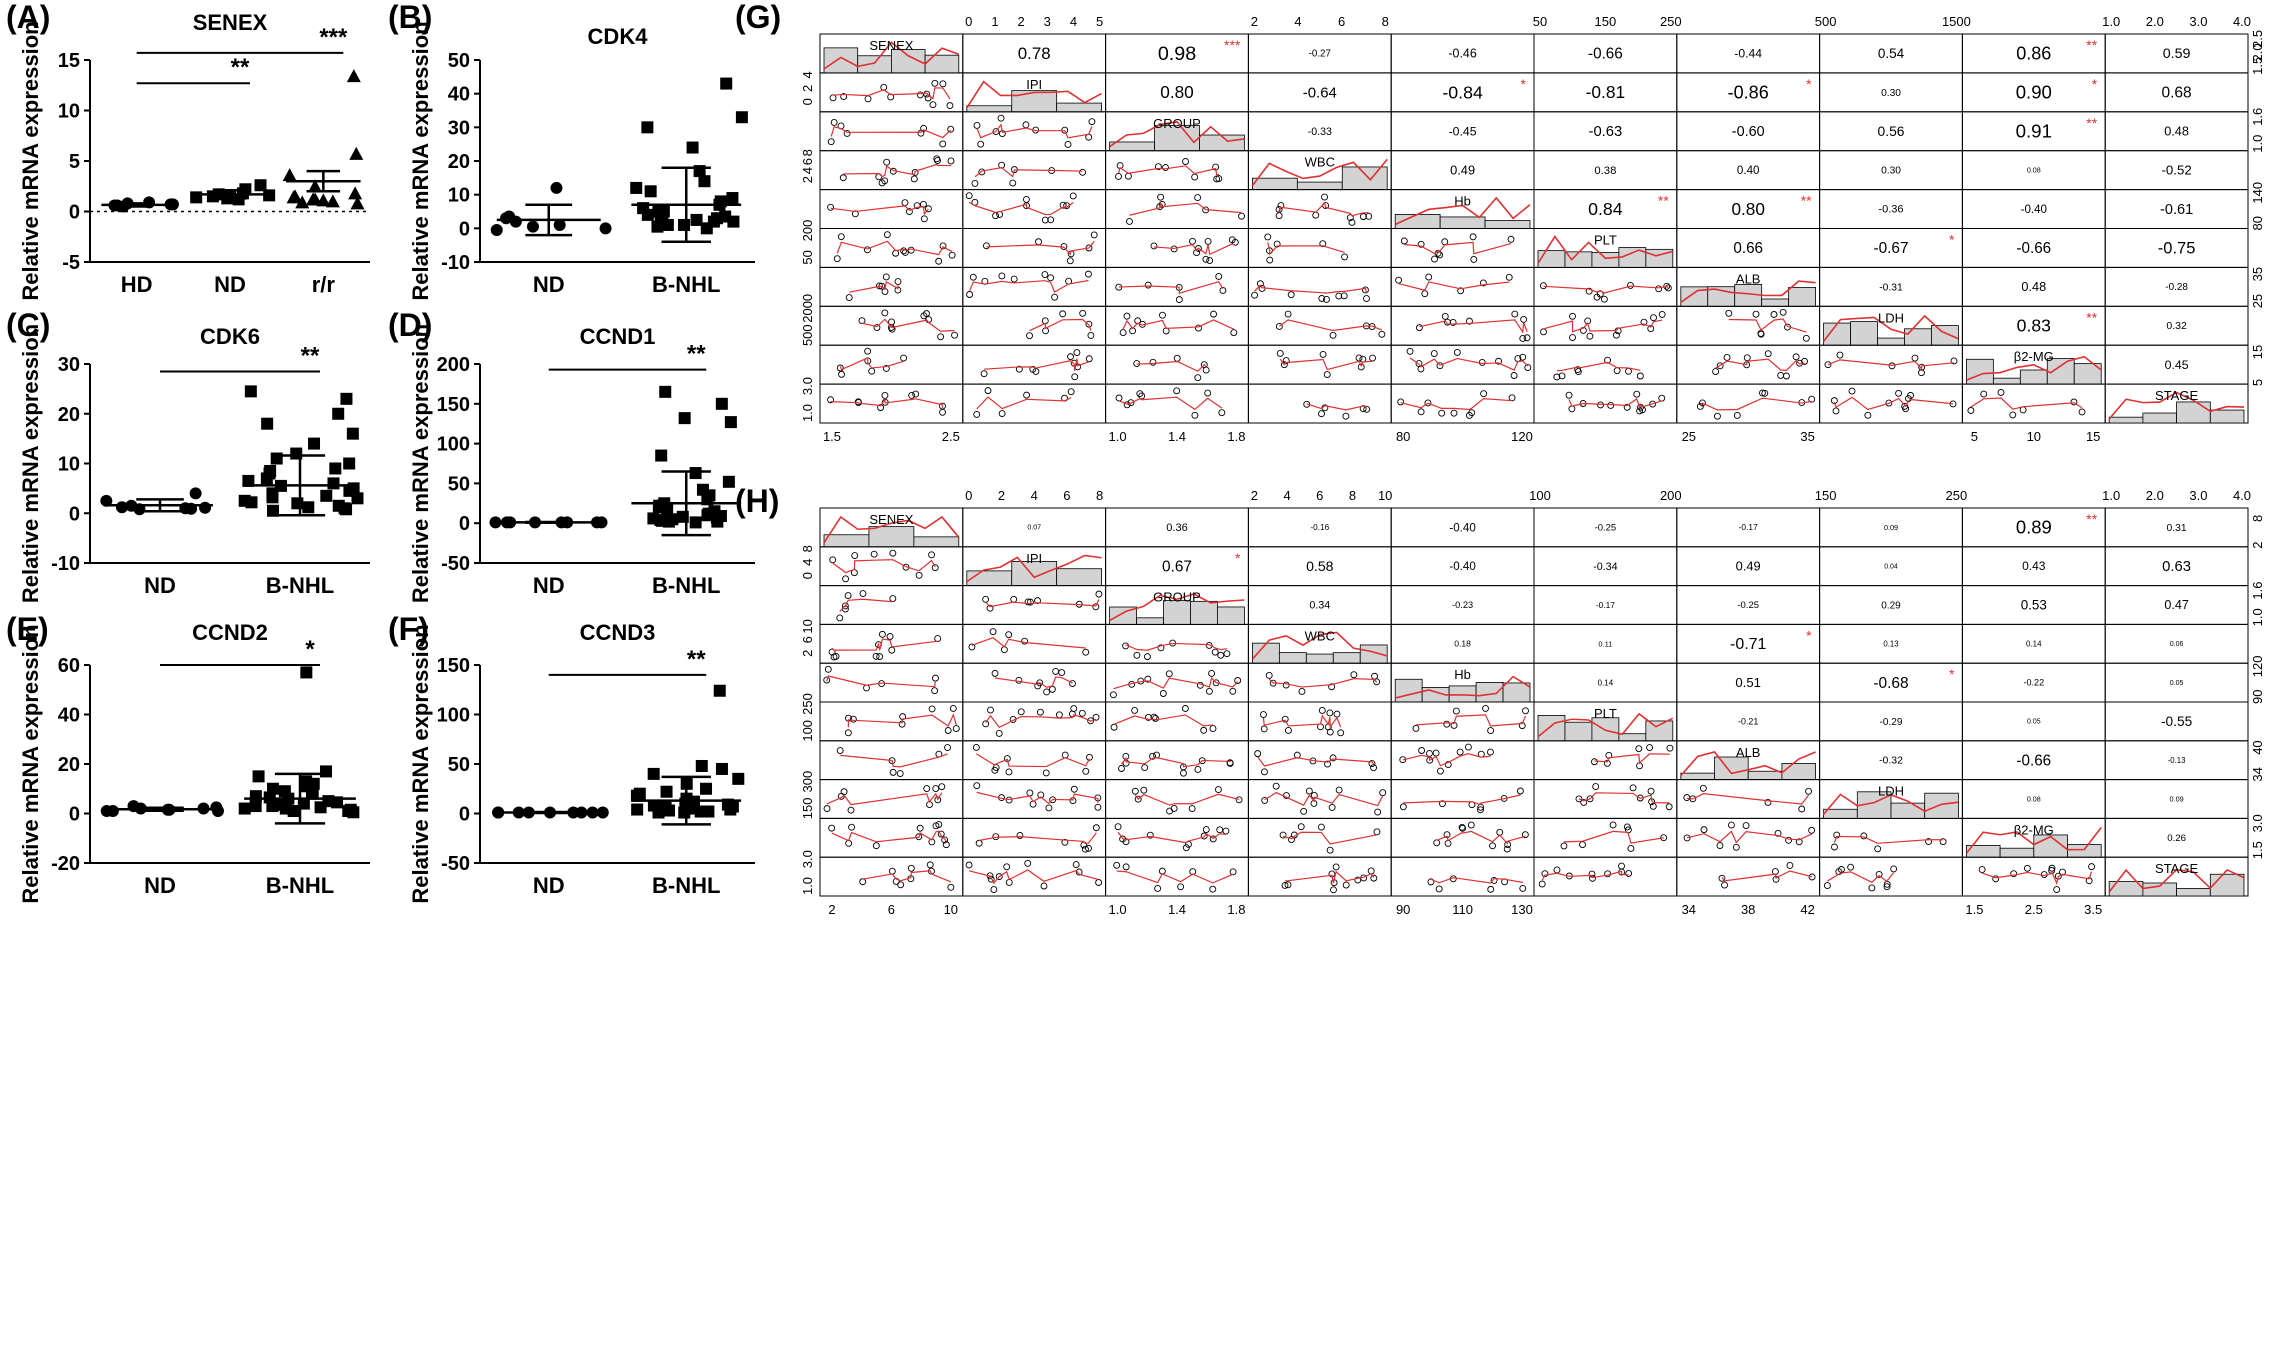 This screenshot has width=2289, height=1353. Describe the element at coordinates (807, 704) in the screenshot. I see `axis-tick-label: 250` at that location.